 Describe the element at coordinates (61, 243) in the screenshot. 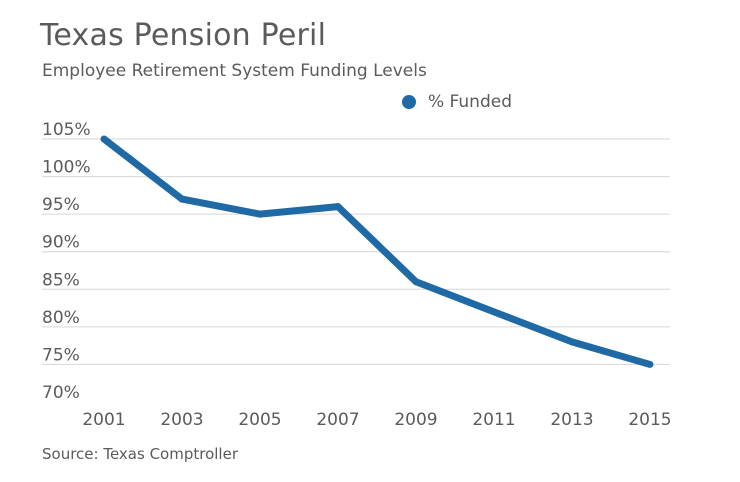

I see `y-tick-label: 90%` at that location.